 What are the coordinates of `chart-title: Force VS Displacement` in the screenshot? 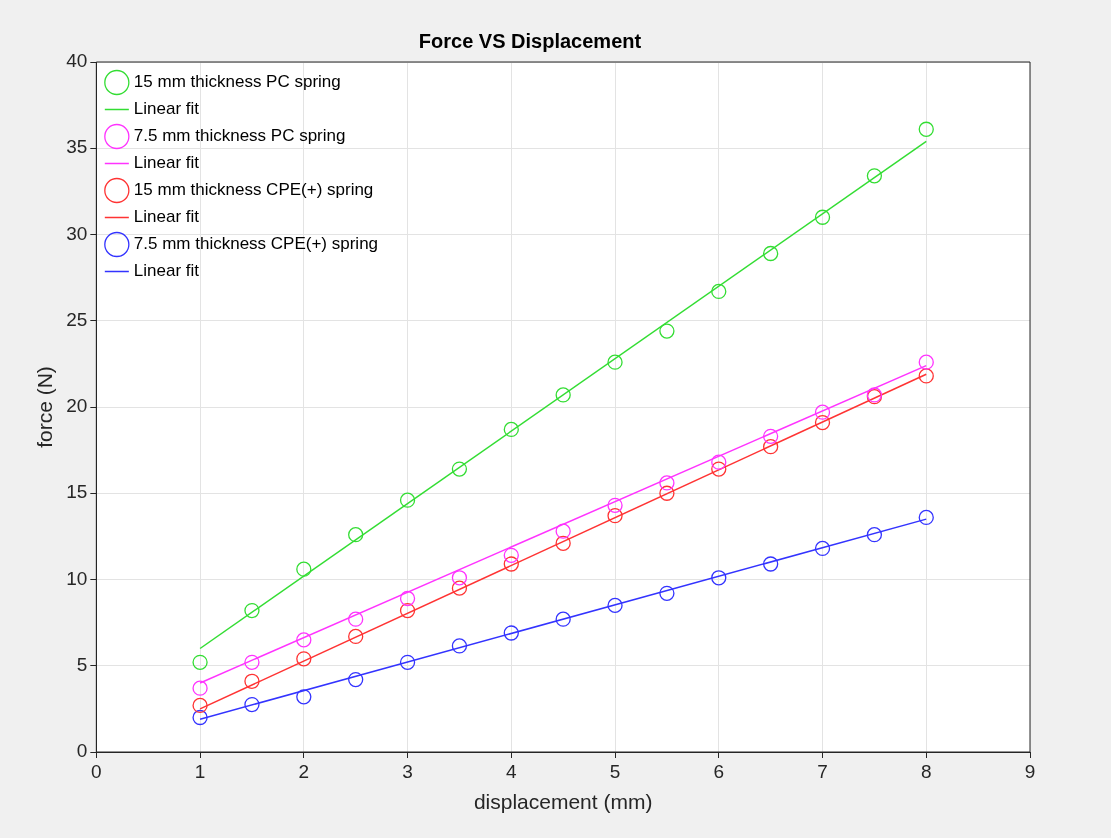 It's located at (530, 40).